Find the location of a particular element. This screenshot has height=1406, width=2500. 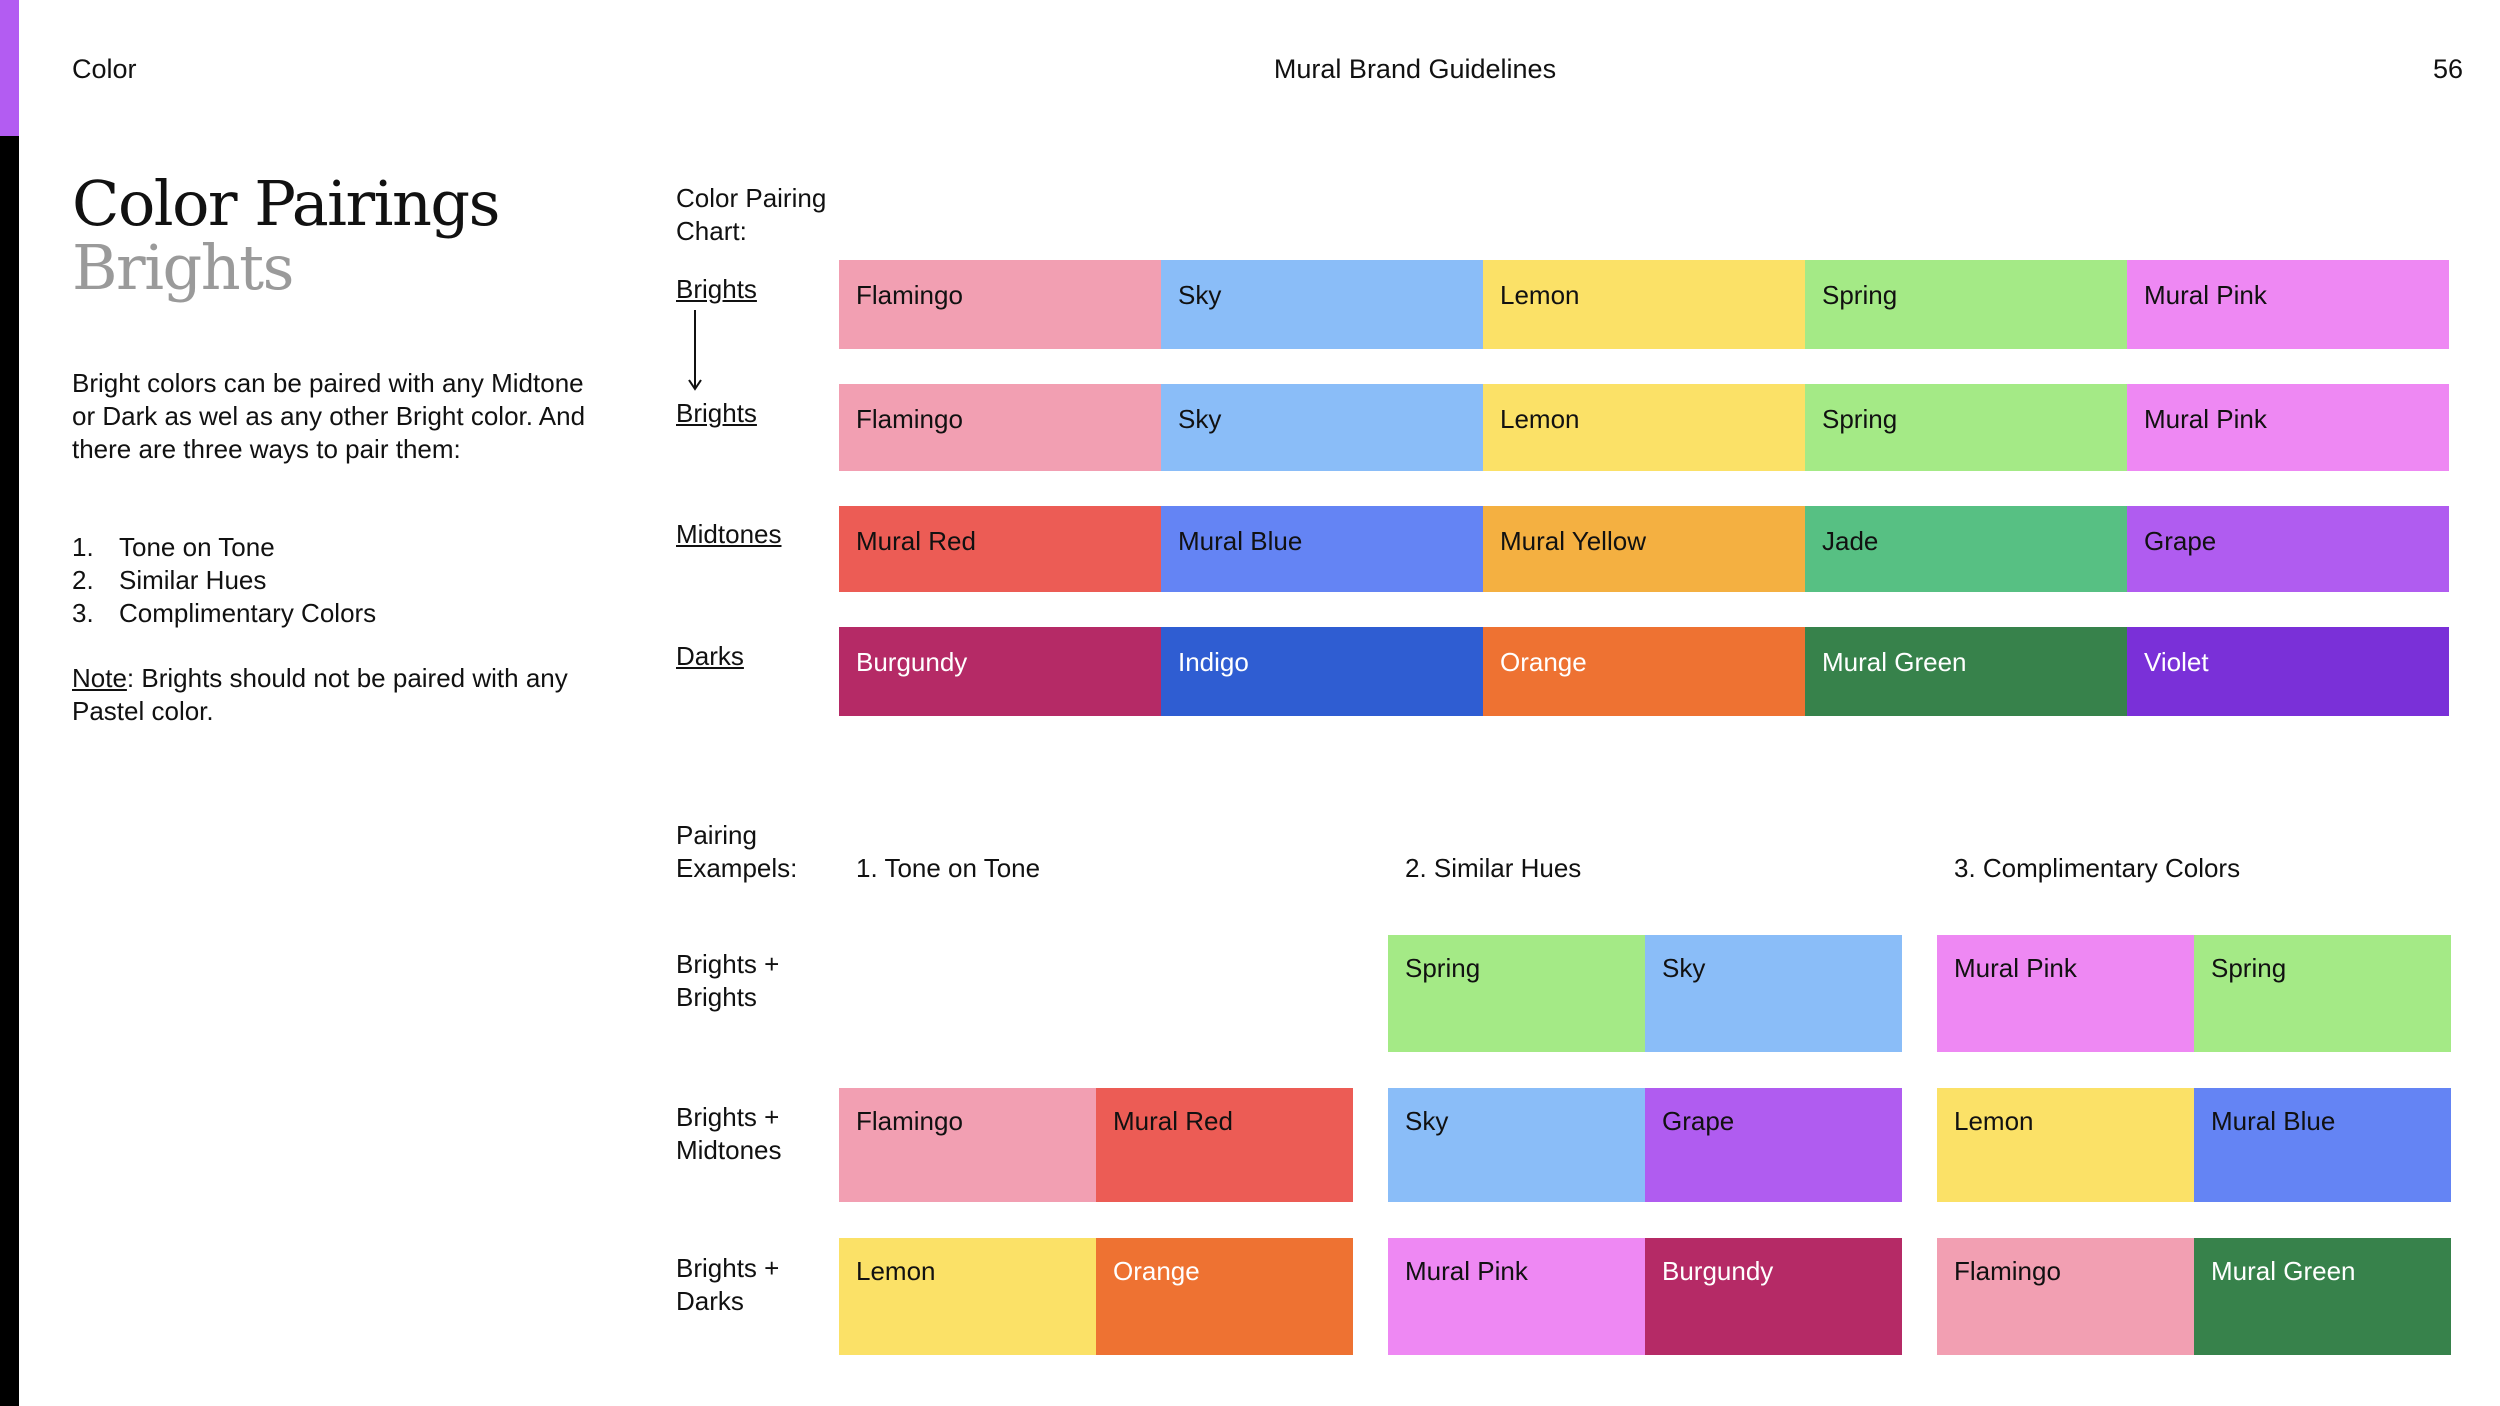

page-number: 56 is located at coordinates (2448, 69).